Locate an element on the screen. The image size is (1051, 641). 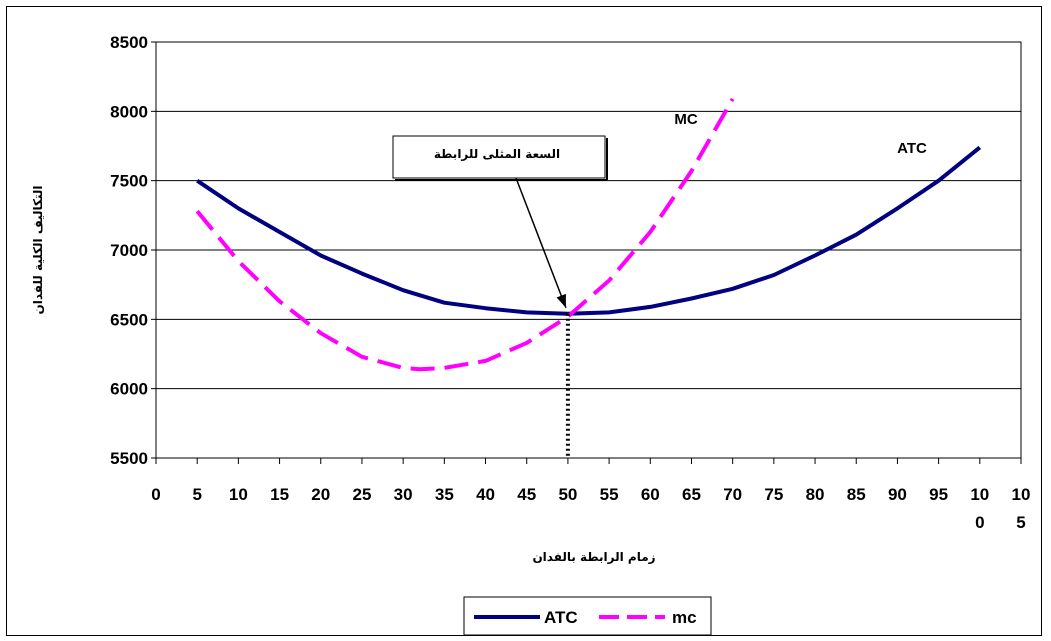
x-tick-label: 60 is located at coordinates (650, 494).